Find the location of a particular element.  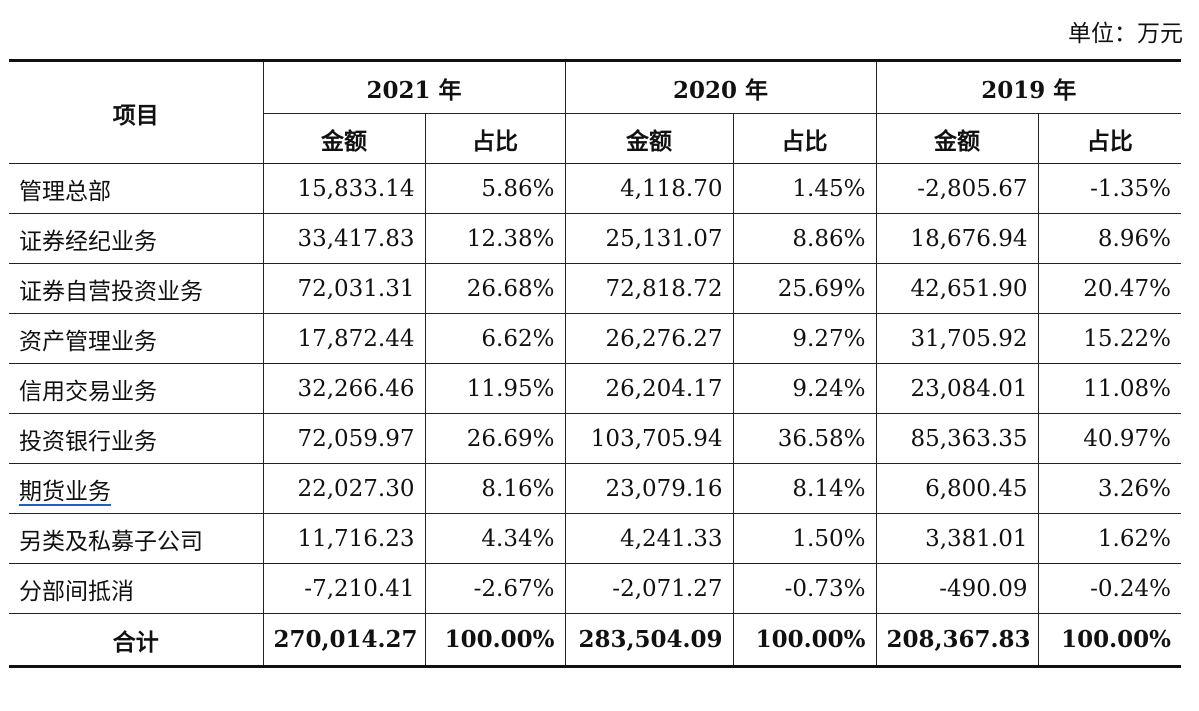

futures-business-link: 期货业务 is located at coordinates (65, 491).